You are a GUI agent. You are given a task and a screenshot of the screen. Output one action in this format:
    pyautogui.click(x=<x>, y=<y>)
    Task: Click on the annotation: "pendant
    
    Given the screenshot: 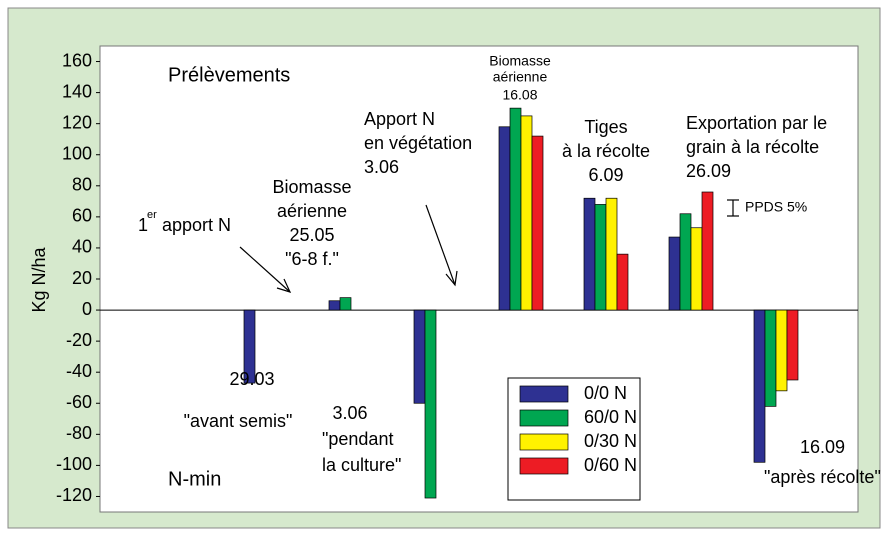 What is the action you would take?
    pyautogui.click(x=357, y=439)
    